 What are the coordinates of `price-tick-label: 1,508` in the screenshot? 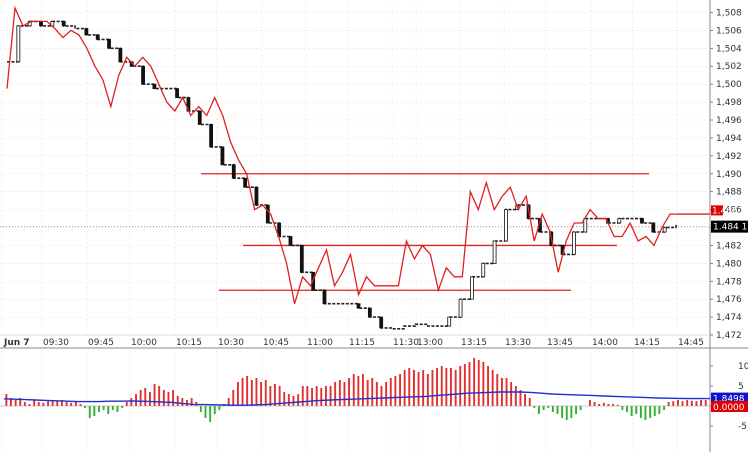 It's located at (729, 13).